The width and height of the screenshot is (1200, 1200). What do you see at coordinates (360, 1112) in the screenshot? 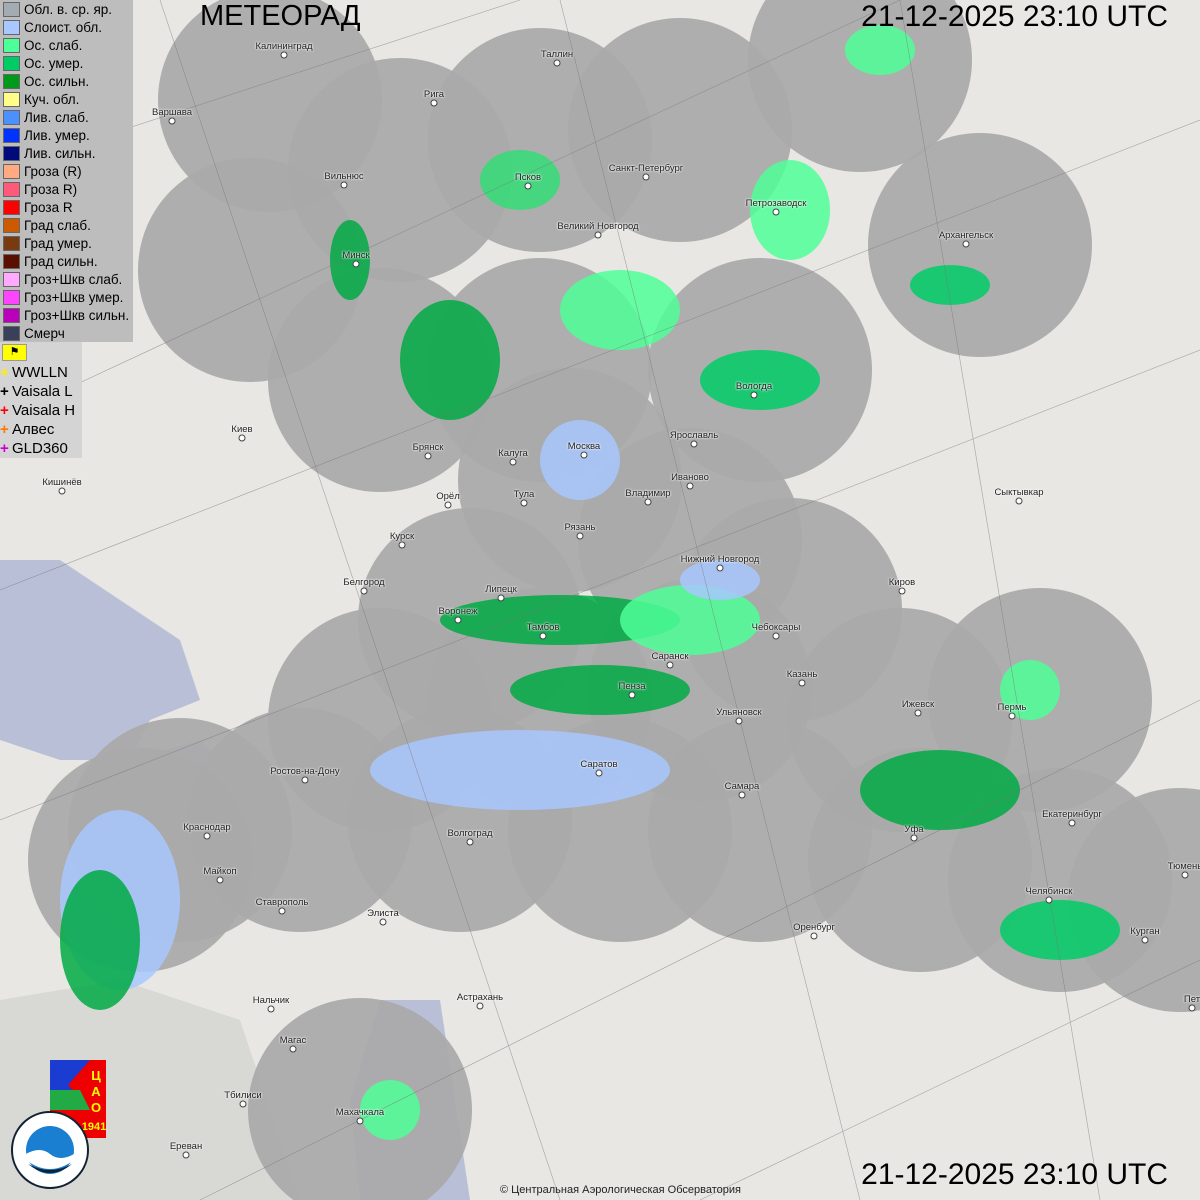
I see `city-label: Махачкала` at bounding box center [360, 1112].